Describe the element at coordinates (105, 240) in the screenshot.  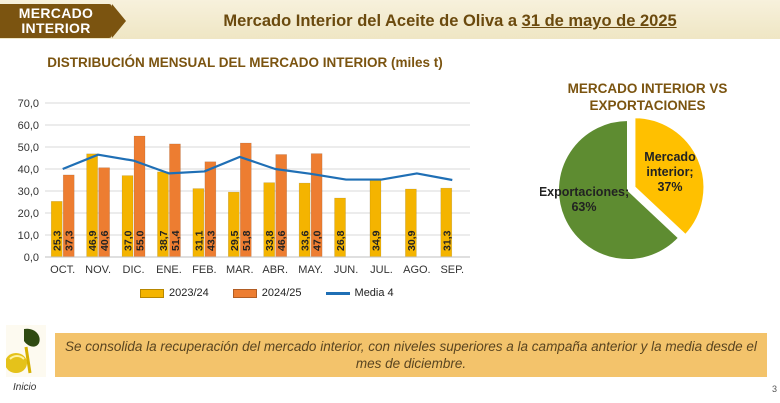
I see `bar-data-label: 40,6` at that location.